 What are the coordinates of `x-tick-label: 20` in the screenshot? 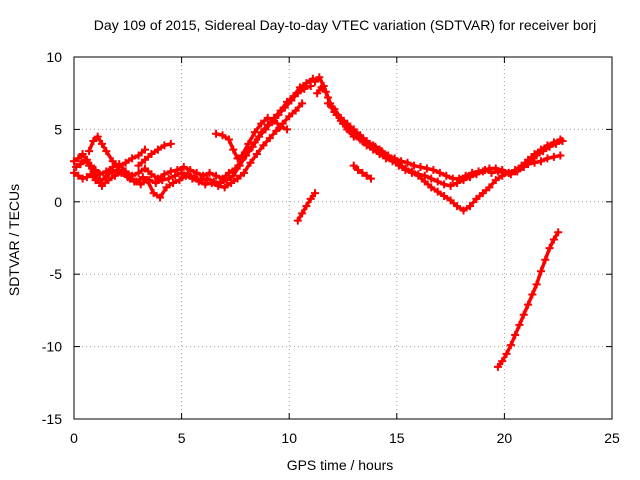 It's located at (505, 438).